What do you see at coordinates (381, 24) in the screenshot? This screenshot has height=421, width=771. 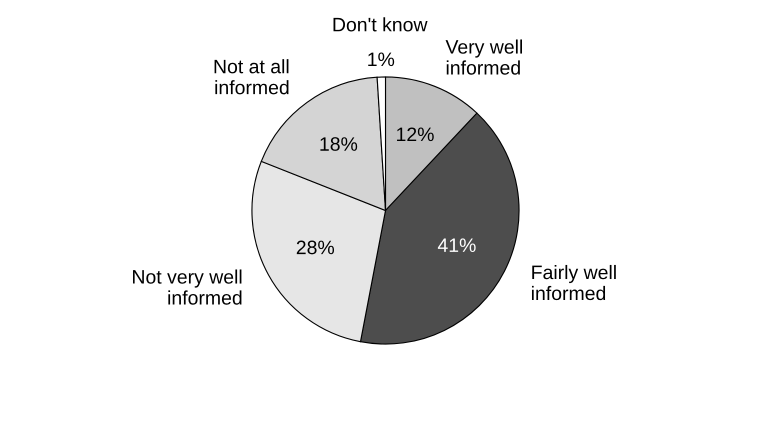 I see `slice-label: Don't know` at bounding box center [381, 24].